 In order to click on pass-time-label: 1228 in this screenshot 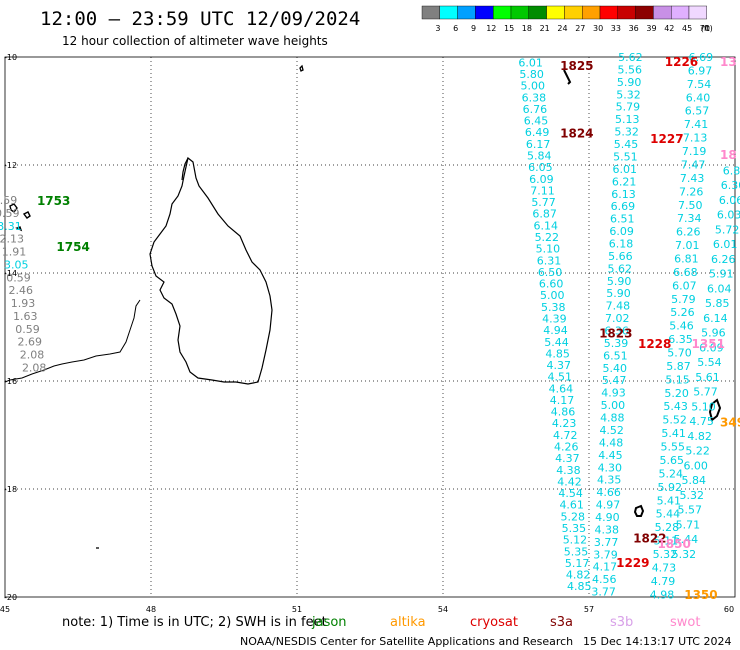, I will do `click(654, 344)`.